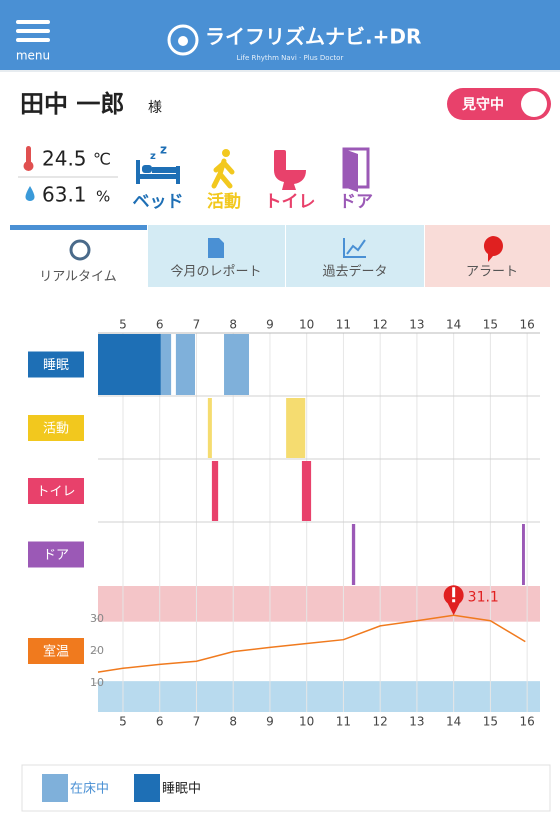 This screenshot has width=560, height=827. I want to click on tab: アラート, so click(487, 256).